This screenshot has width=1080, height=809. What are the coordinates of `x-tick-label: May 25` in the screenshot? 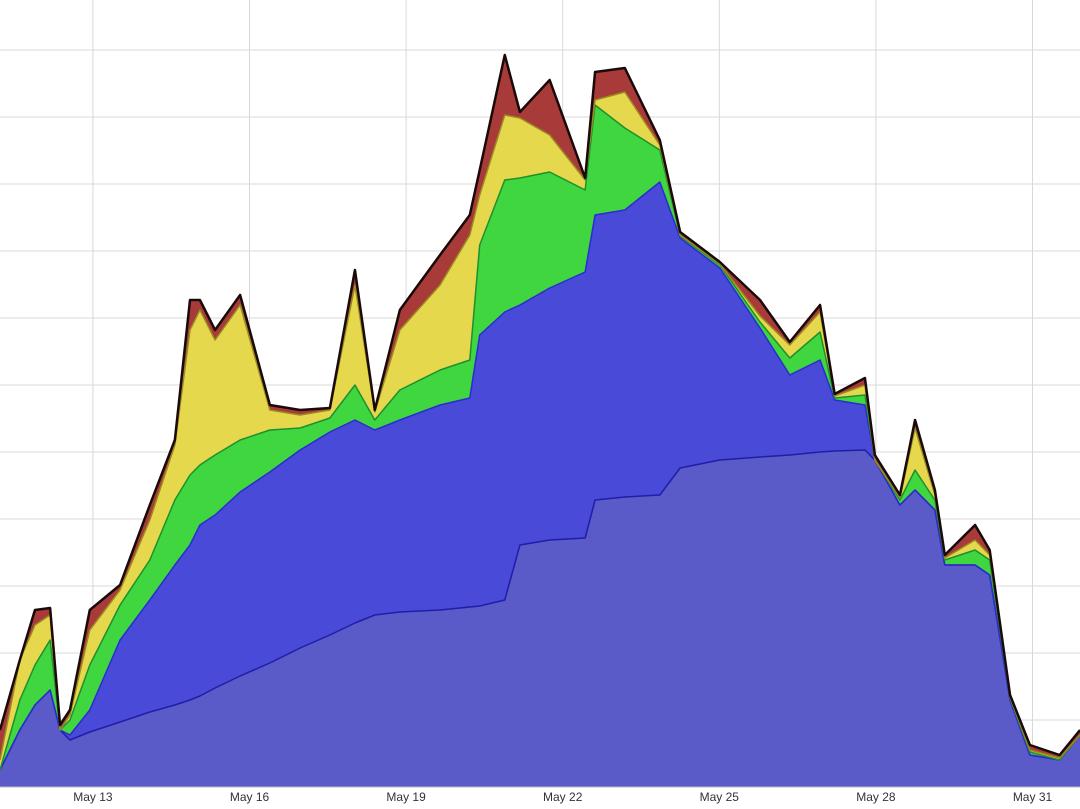 It's located at (720, 797).